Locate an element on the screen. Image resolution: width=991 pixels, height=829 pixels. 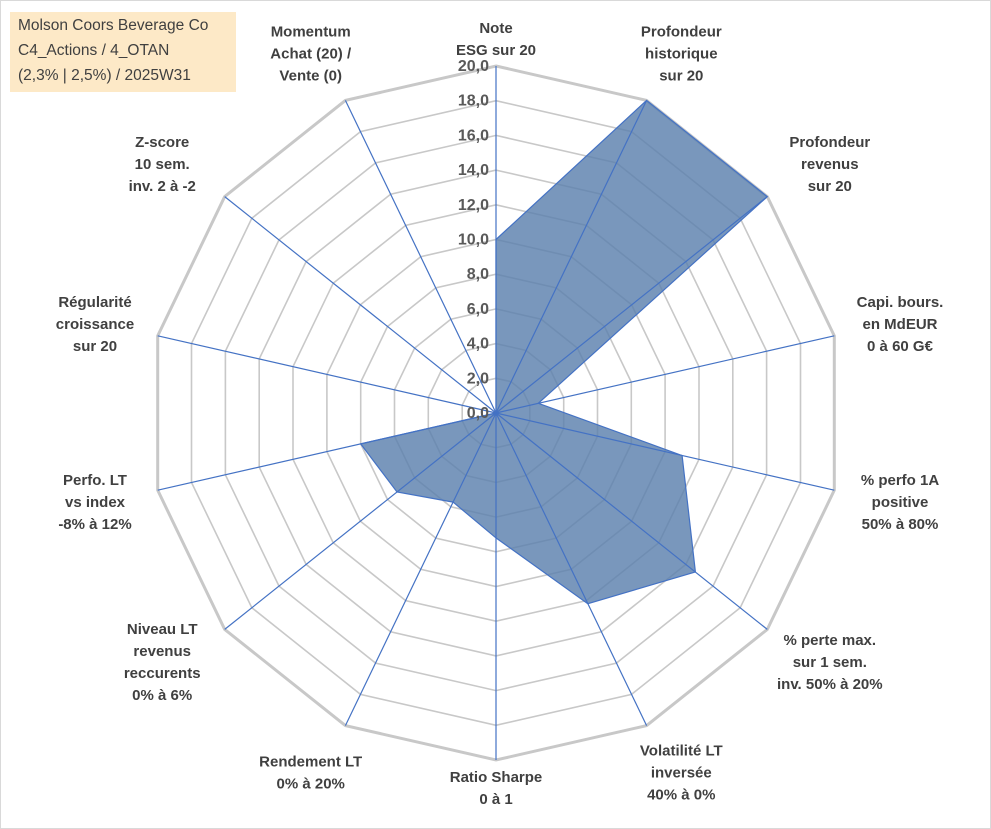
axis-label-line: Niveau LT is located at coordinates (162, 629).